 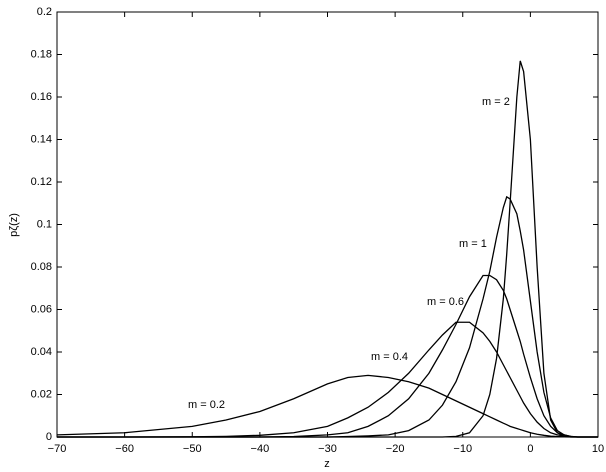 What do you see at coordinates (41, 309) in the screenshot?
I see `y-tick-label: 0.06` at bounding box center [41, 309].